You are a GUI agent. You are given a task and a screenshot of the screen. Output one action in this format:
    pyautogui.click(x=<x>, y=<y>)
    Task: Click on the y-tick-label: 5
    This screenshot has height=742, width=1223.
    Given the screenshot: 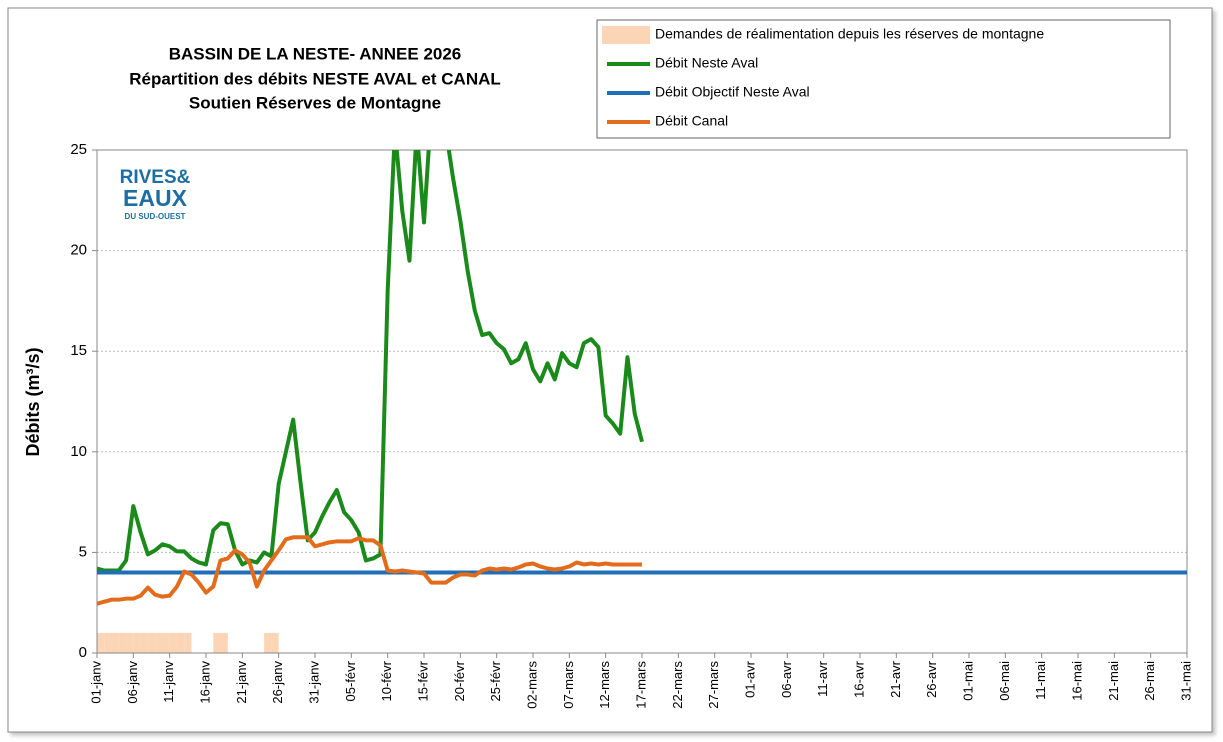 What is the action you would take?
    pyautogui.click(x=83, y=551)
    